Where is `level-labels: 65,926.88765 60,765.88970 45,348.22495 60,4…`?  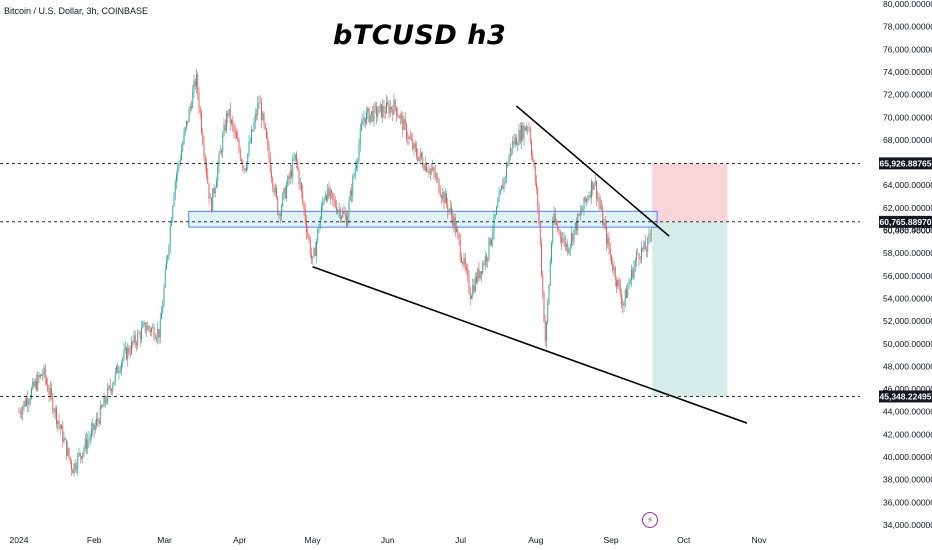
level-labels: 65,926.88765 60,765.88970 45,348.22495 60,4… is located at coordinates (905, 280).